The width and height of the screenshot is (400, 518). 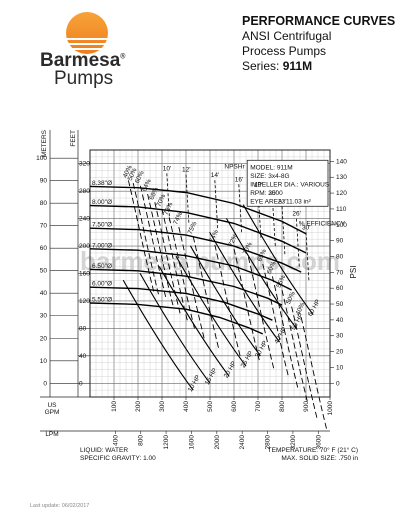 What do you see at coordinates (52, 412) in the screenshot?
I see `gpm-label: GPM` at bounding box center [52, 412].